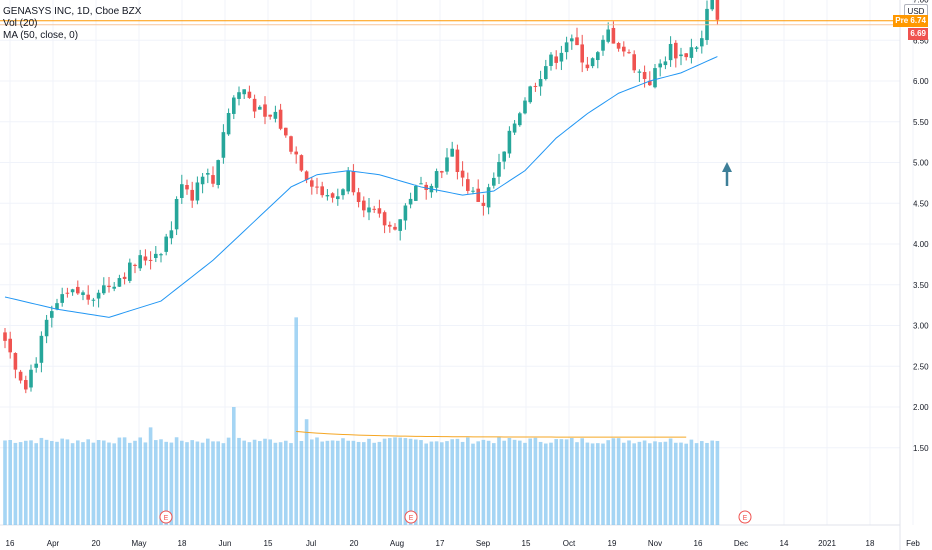 The width and height of the screenshot is (932, 550). I want to click on x-tick-label: Oct, so click(569, 543).